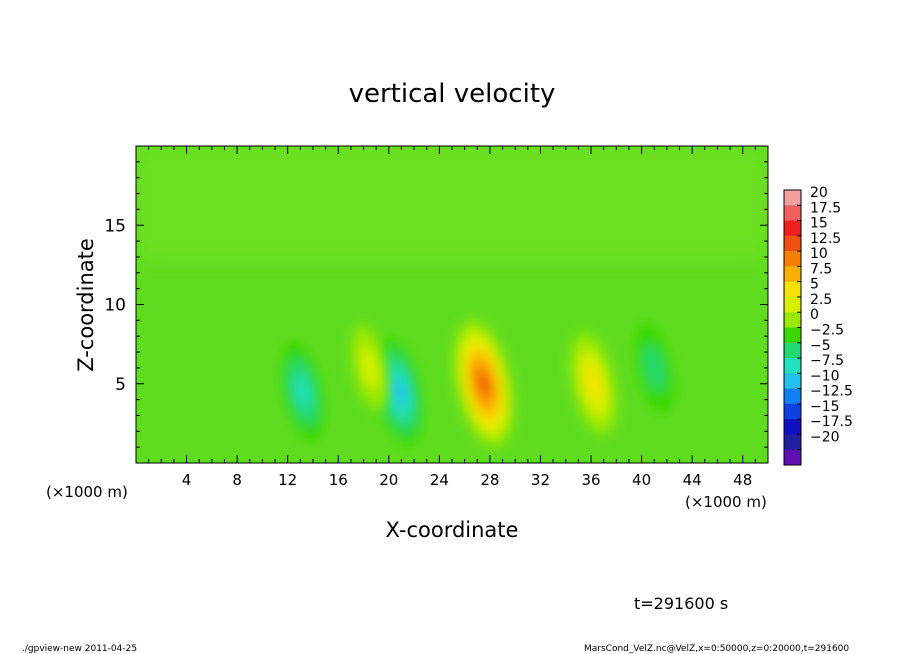  What do you see at coordinates (590, 480) in the screenshot?
I see `x-tick-label: 36` at bounding box center [590, 480].